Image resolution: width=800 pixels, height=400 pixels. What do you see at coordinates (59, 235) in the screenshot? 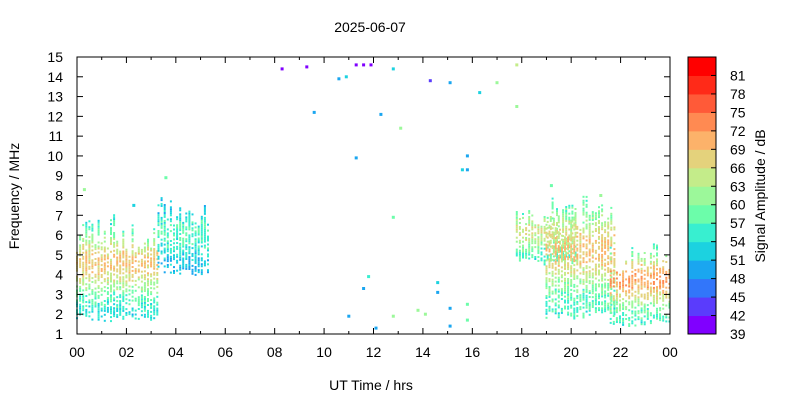
I see `y-tick-label: 6` at bounding box center [59, 235].